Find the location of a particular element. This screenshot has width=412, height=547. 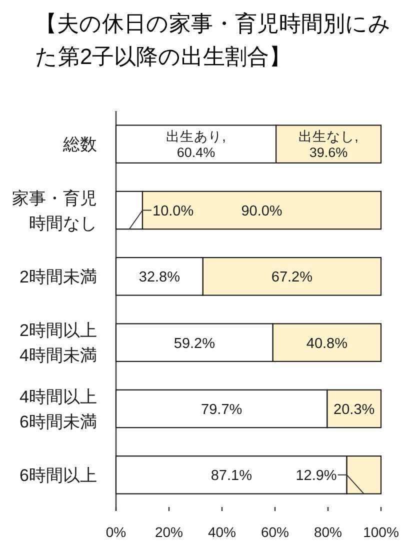

title: 【夫の休日の家事・育児時間別にみた第2子以降の出生割合】 is located at coordinates (213, 40).